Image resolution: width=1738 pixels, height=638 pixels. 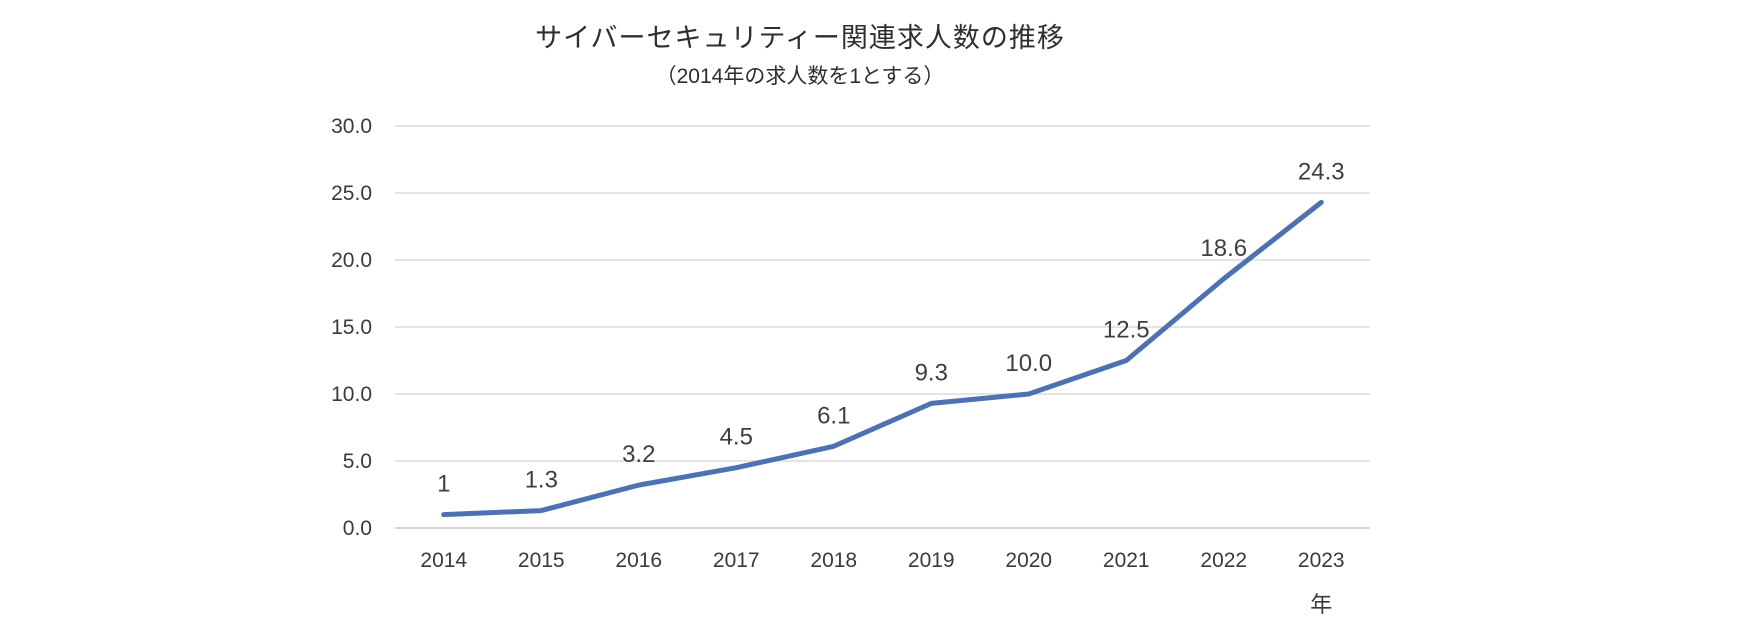 I want to click on x-axis-tick-label: 2016, so click(x=638, y=560).